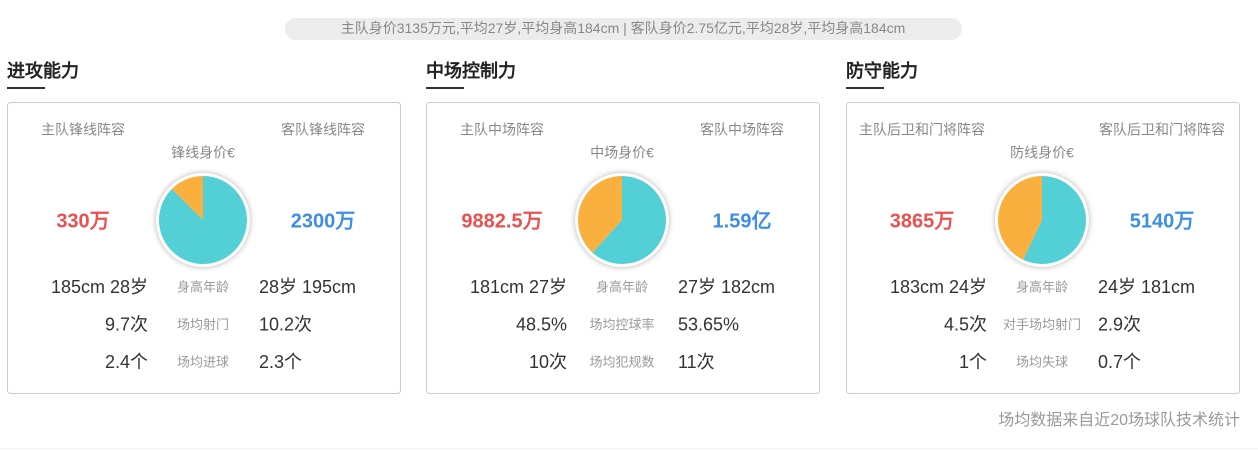 The width and height of the screenshot is (1258, 452). What do you see at coordinates (99, 287) in the screenshot?
I see `stat-home: 185cm 28岁` at bounding box center [99, 287].